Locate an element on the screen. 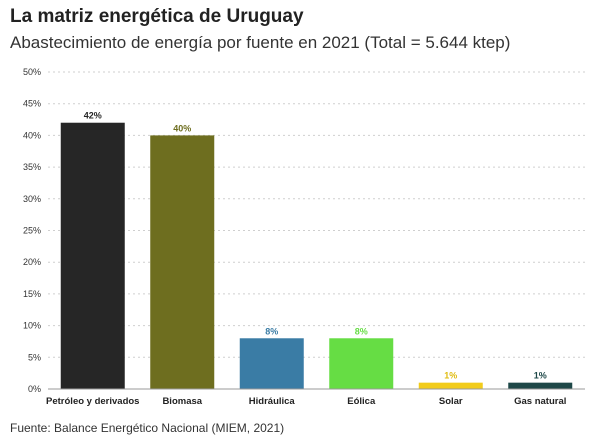 The width and height of the screenshot is (598, 443). y-tick-label: 25% is located at coordinates (32, 231).